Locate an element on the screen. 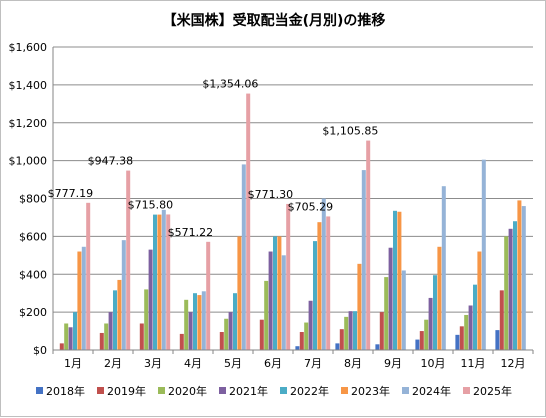 Image resolution: width=546 pixels, height=418 pixels. legend-label: 2024年 is located at coordinates (431, 391).